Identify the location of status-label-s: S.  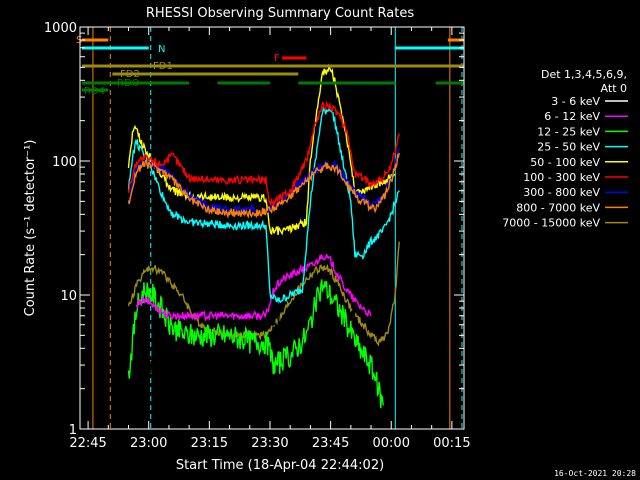
(79, 40).